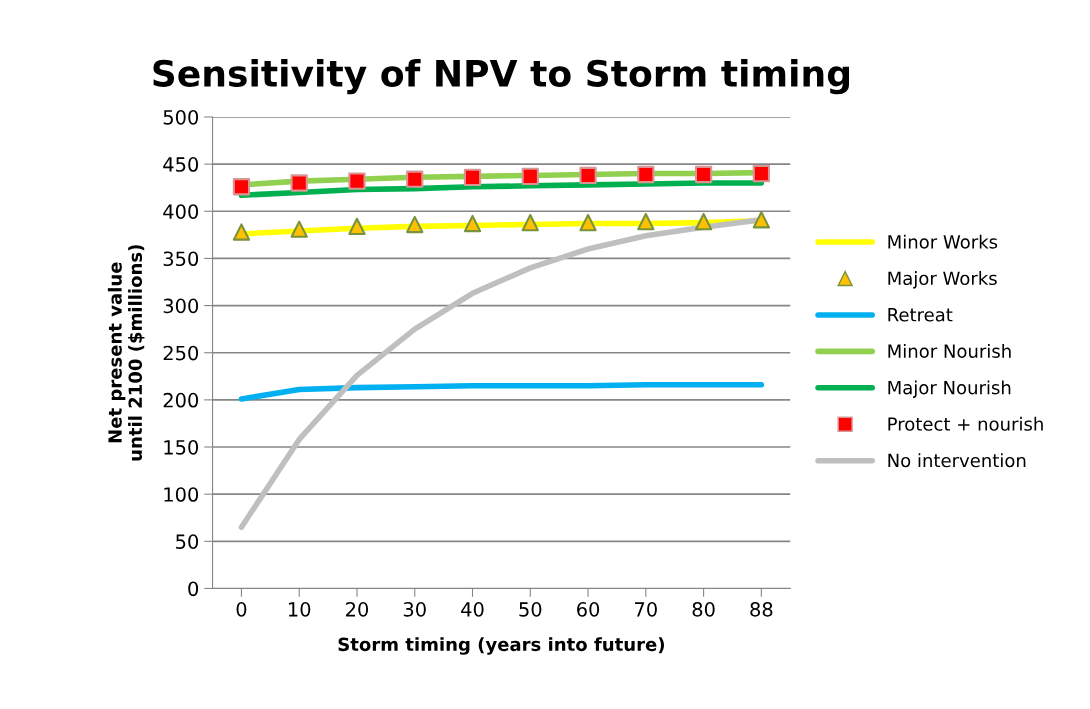 Image resolution: width=1090 pixels, height=709 pixels. What do you see at coordinates (181, 494) in the screenshot?
I see `y-tick-label: 100` at bounding box center [181, 494].